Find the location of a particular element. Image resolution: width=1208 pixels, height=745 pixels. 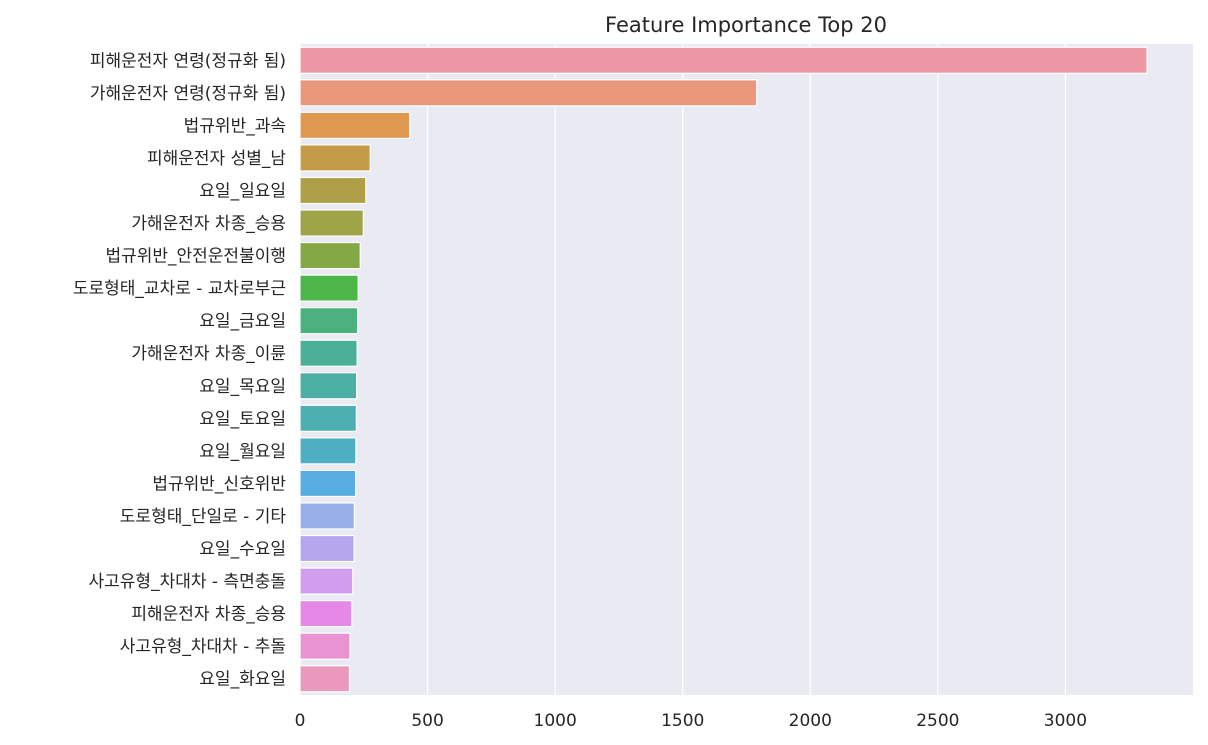

y-tick-label: 도로형태_단일로 - 기타 is located at coordinates (203, 517).